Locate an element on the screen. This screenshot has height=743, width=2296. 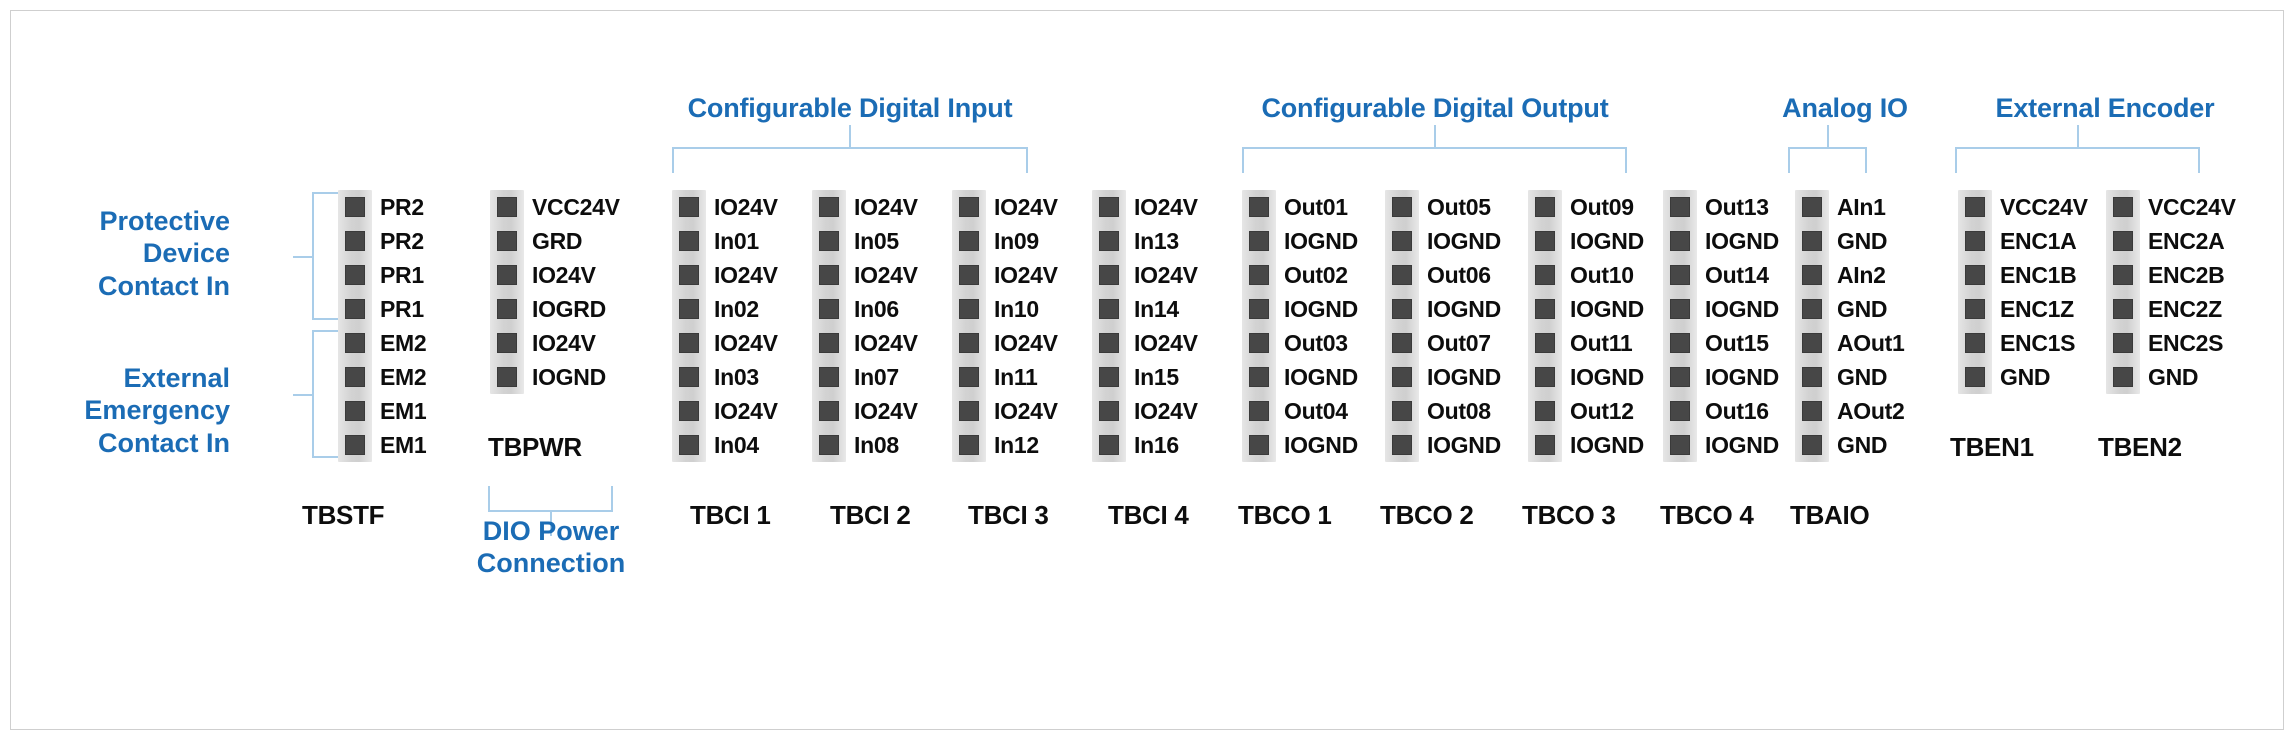
block-name-tbaio: TBAIO is located at coordinates (1830, 515).